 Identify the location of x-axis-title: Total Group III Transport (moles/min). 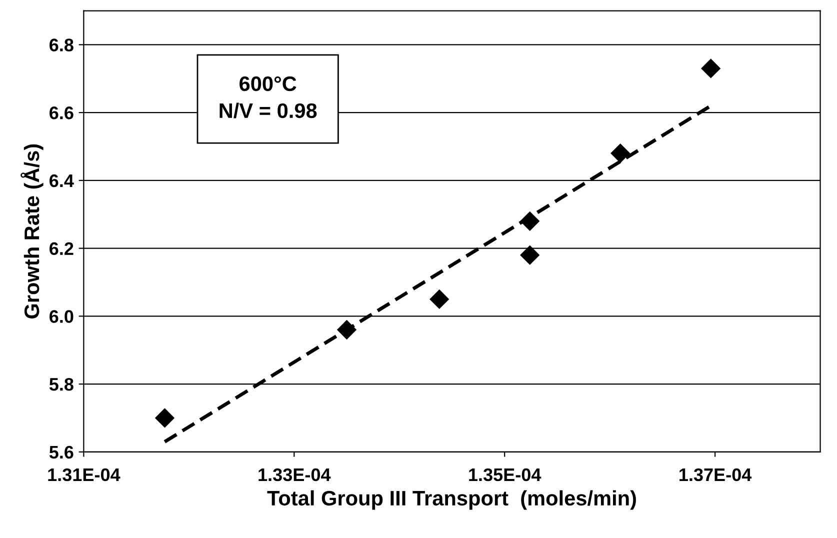
(451, 500).